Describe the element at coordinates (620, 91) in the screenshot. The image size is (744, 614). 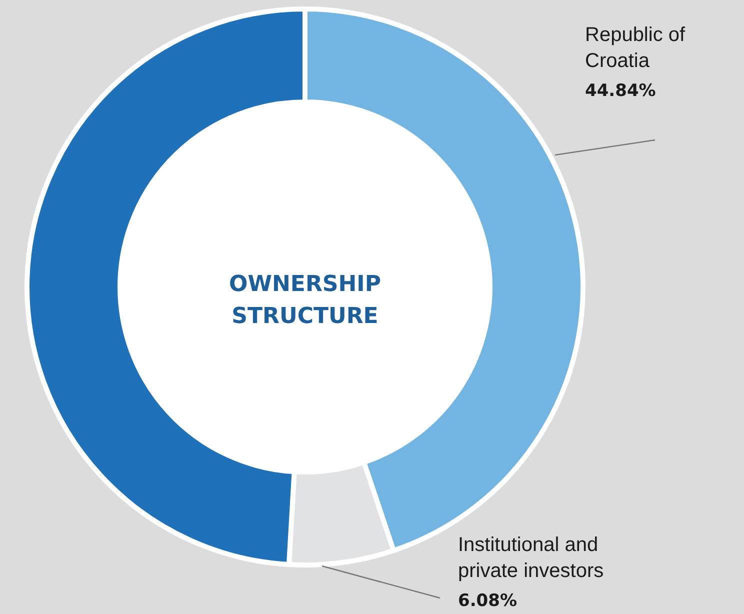
I see `data-label: 44.84%` at that location.